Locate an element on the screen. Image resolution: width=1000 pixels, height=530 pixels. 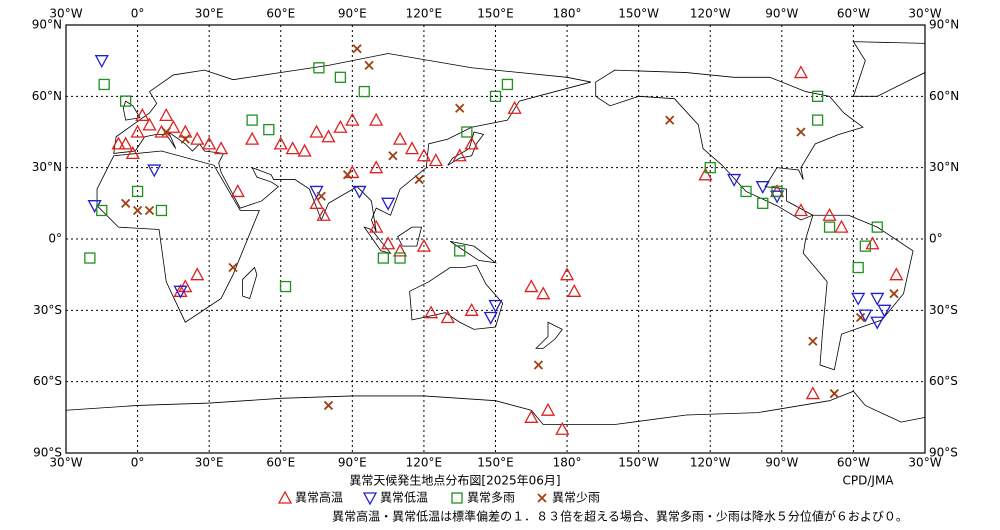
madagascar is located at coordinates (250, 283).